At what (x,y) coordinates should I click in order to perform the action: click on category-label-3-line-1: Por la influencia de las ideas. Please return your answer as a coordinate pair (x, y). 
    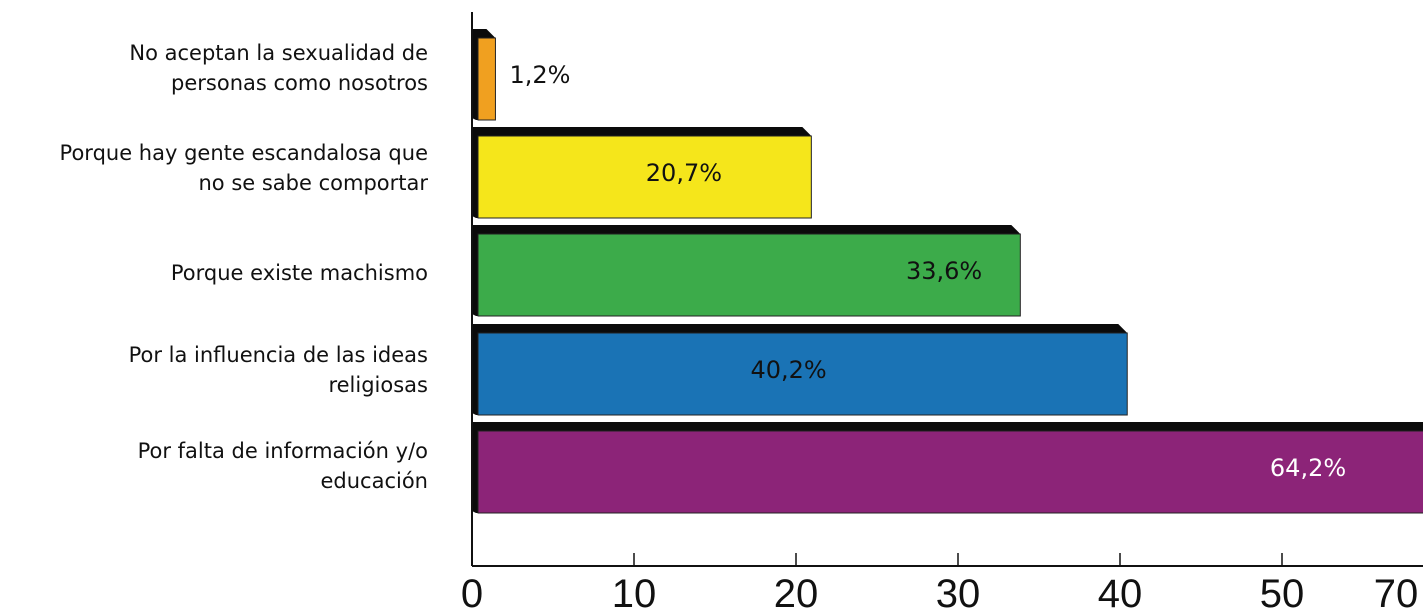
    Looking at the image, I should click on (278, 355).